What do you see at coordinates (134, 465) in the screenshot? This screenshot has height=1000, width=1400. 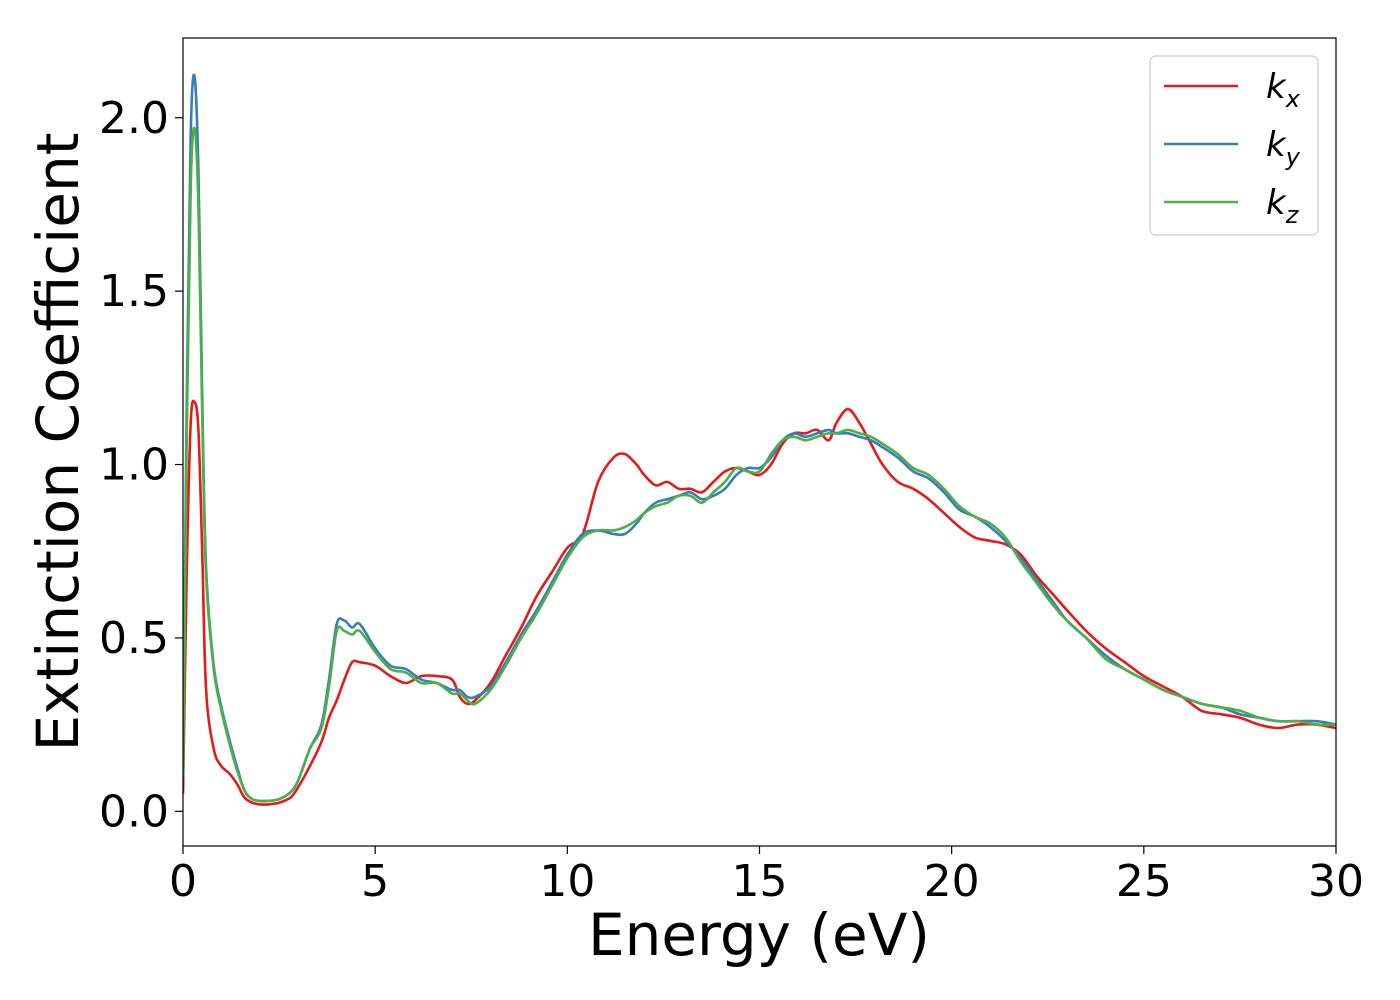 I see `y-tick-label: 1.0` at bounding box center [134, 465].